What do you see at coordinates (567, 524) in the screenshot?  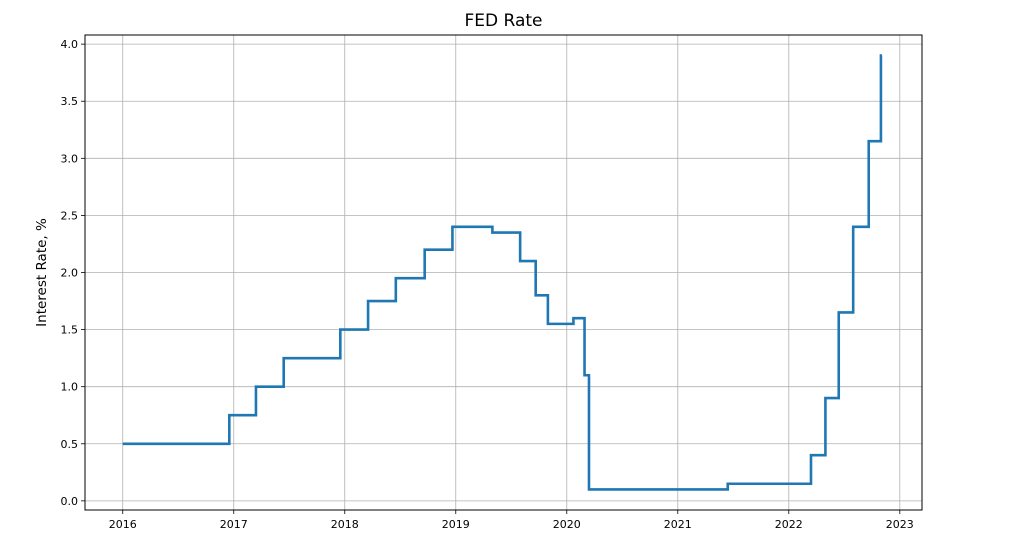 I see `x-tick-label: 2020` at bounding box center [567, 524].